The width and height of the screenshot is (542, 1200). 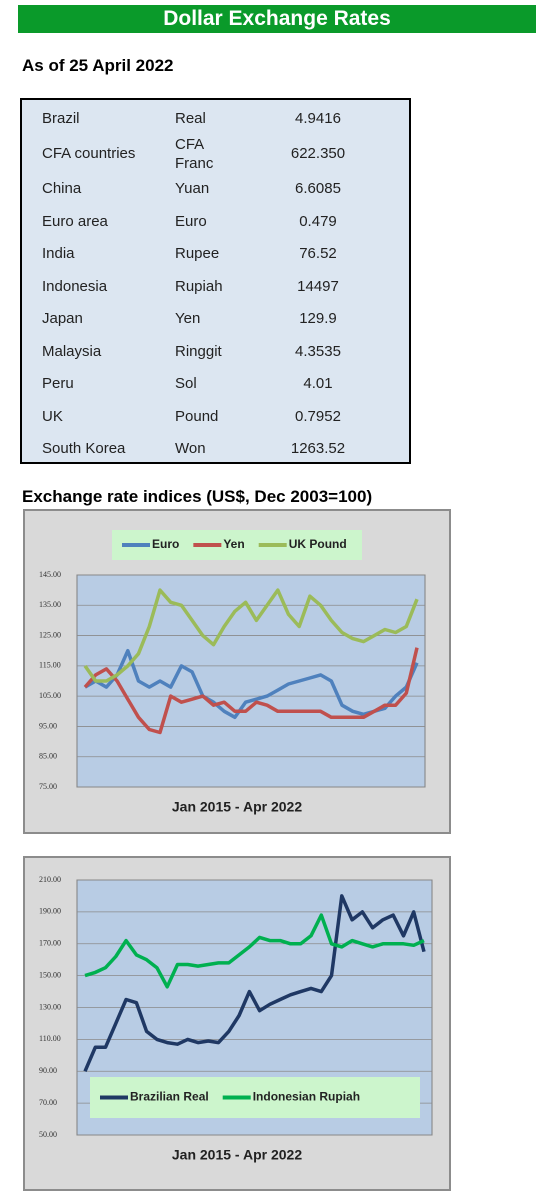 What do you see at coordinates (197, 254) in the screenshot?
I see `table-cell: Rupee` at bounding box center [197, 254].